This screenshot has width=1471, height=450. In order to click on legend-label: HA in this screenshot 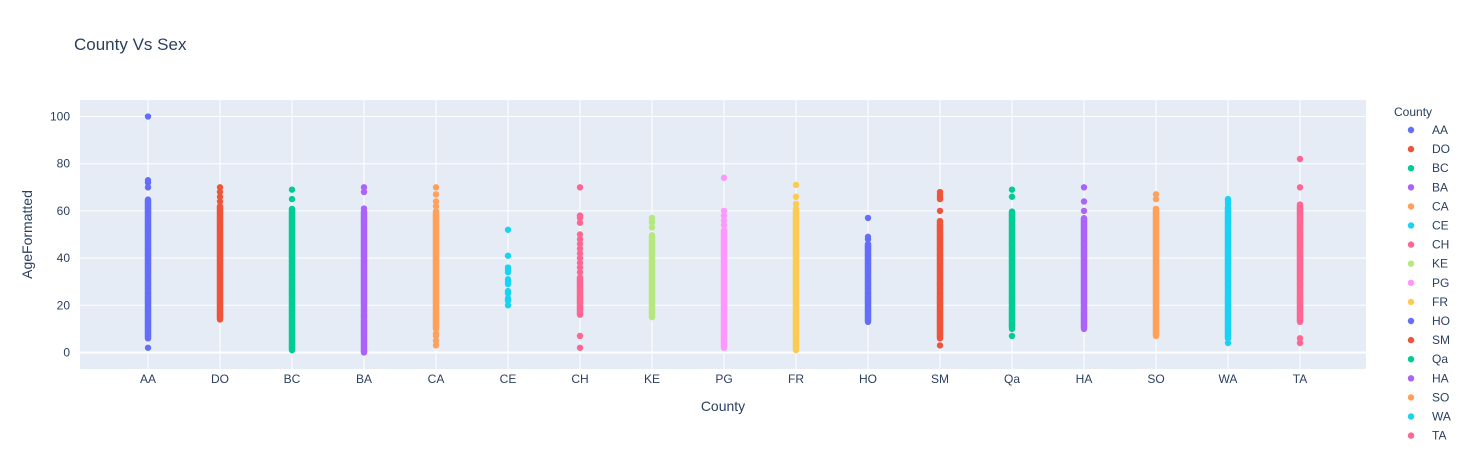, I will do `click(1440, 378)`.